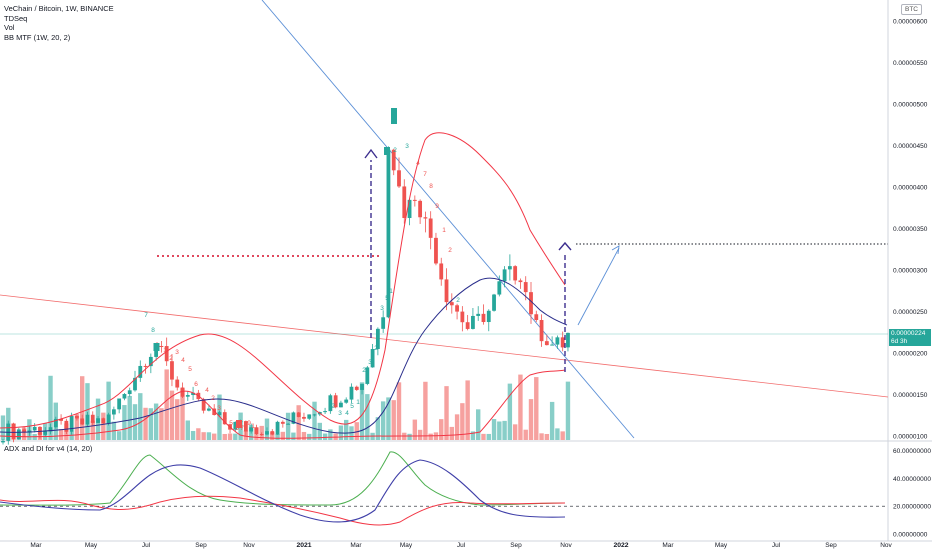 Image resolution: width=932 pixels, height=550 pixels. I want to click on tdseq-marker: 5, so click(387, 298).